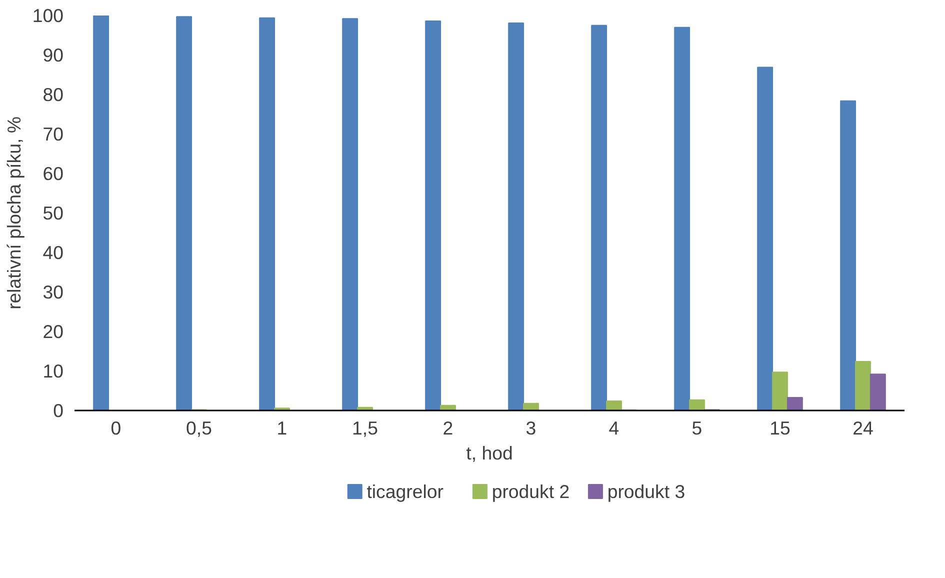 The height and width of the screenshot is (578, 945). What do you see at coordinates (531, 491) in the screenshot?
I see `legend-label: produkt 2` at bounding box center [531, 491].